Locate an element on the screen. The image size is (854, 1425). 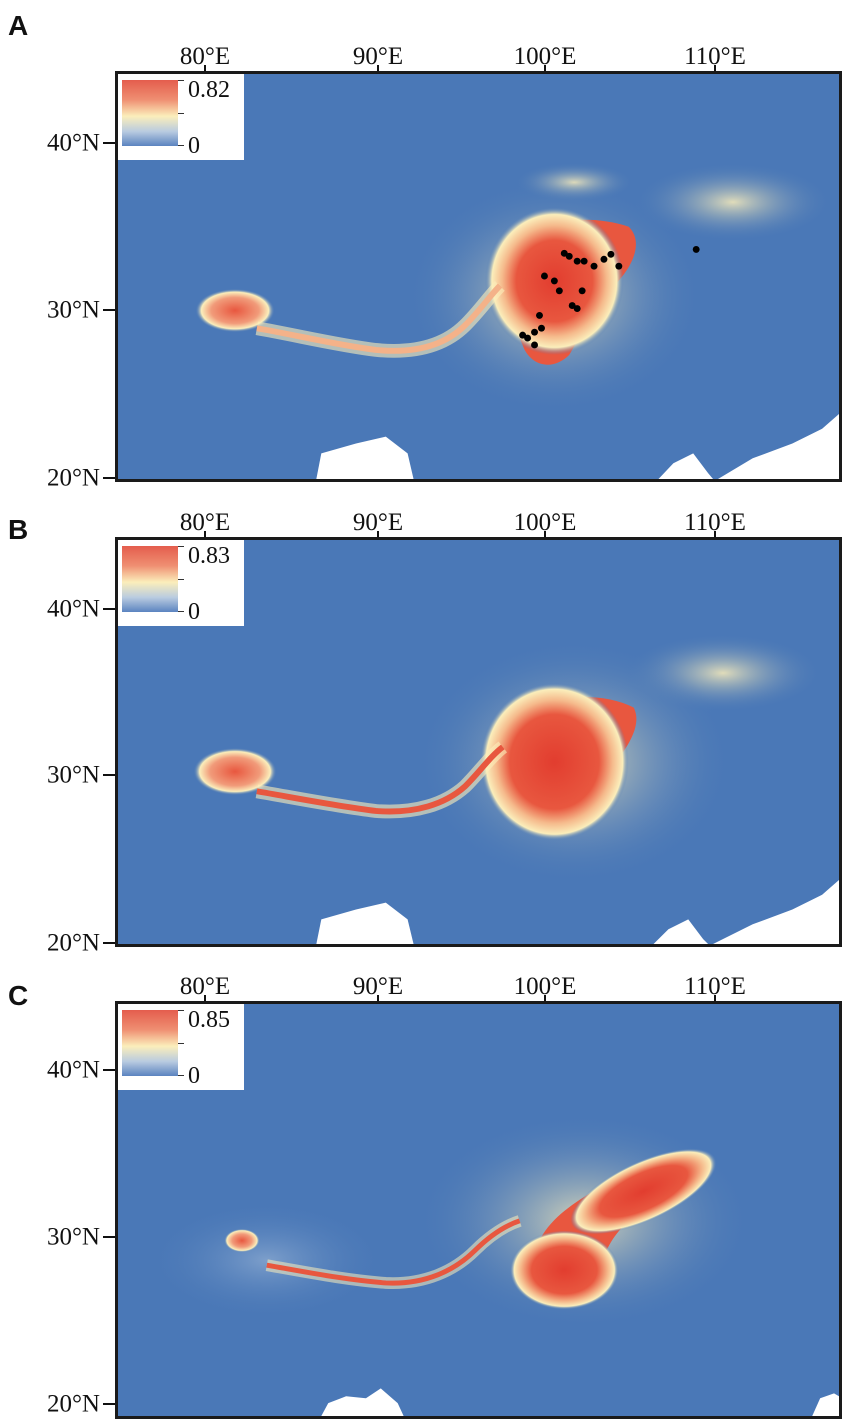
occurrence-points is located at coordinates (609, 297).